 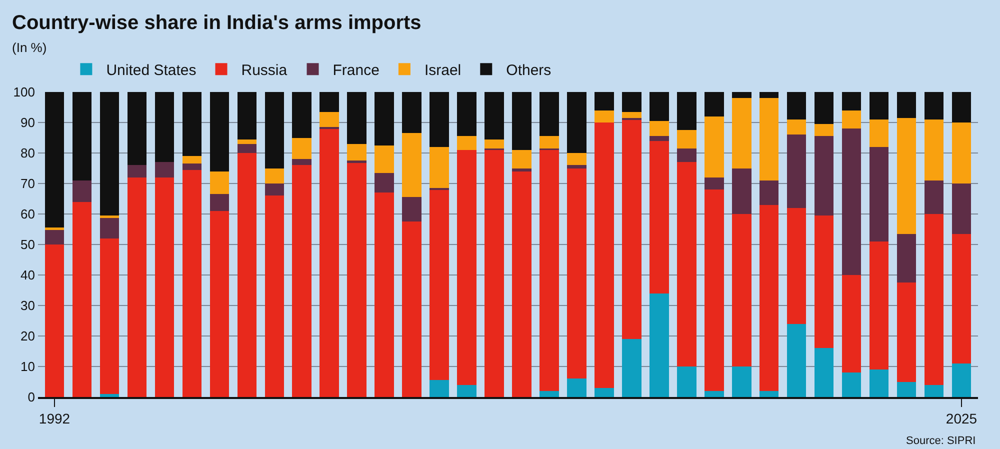 I want to click on x-tick-label: 2025, so click(x=962, y=418).